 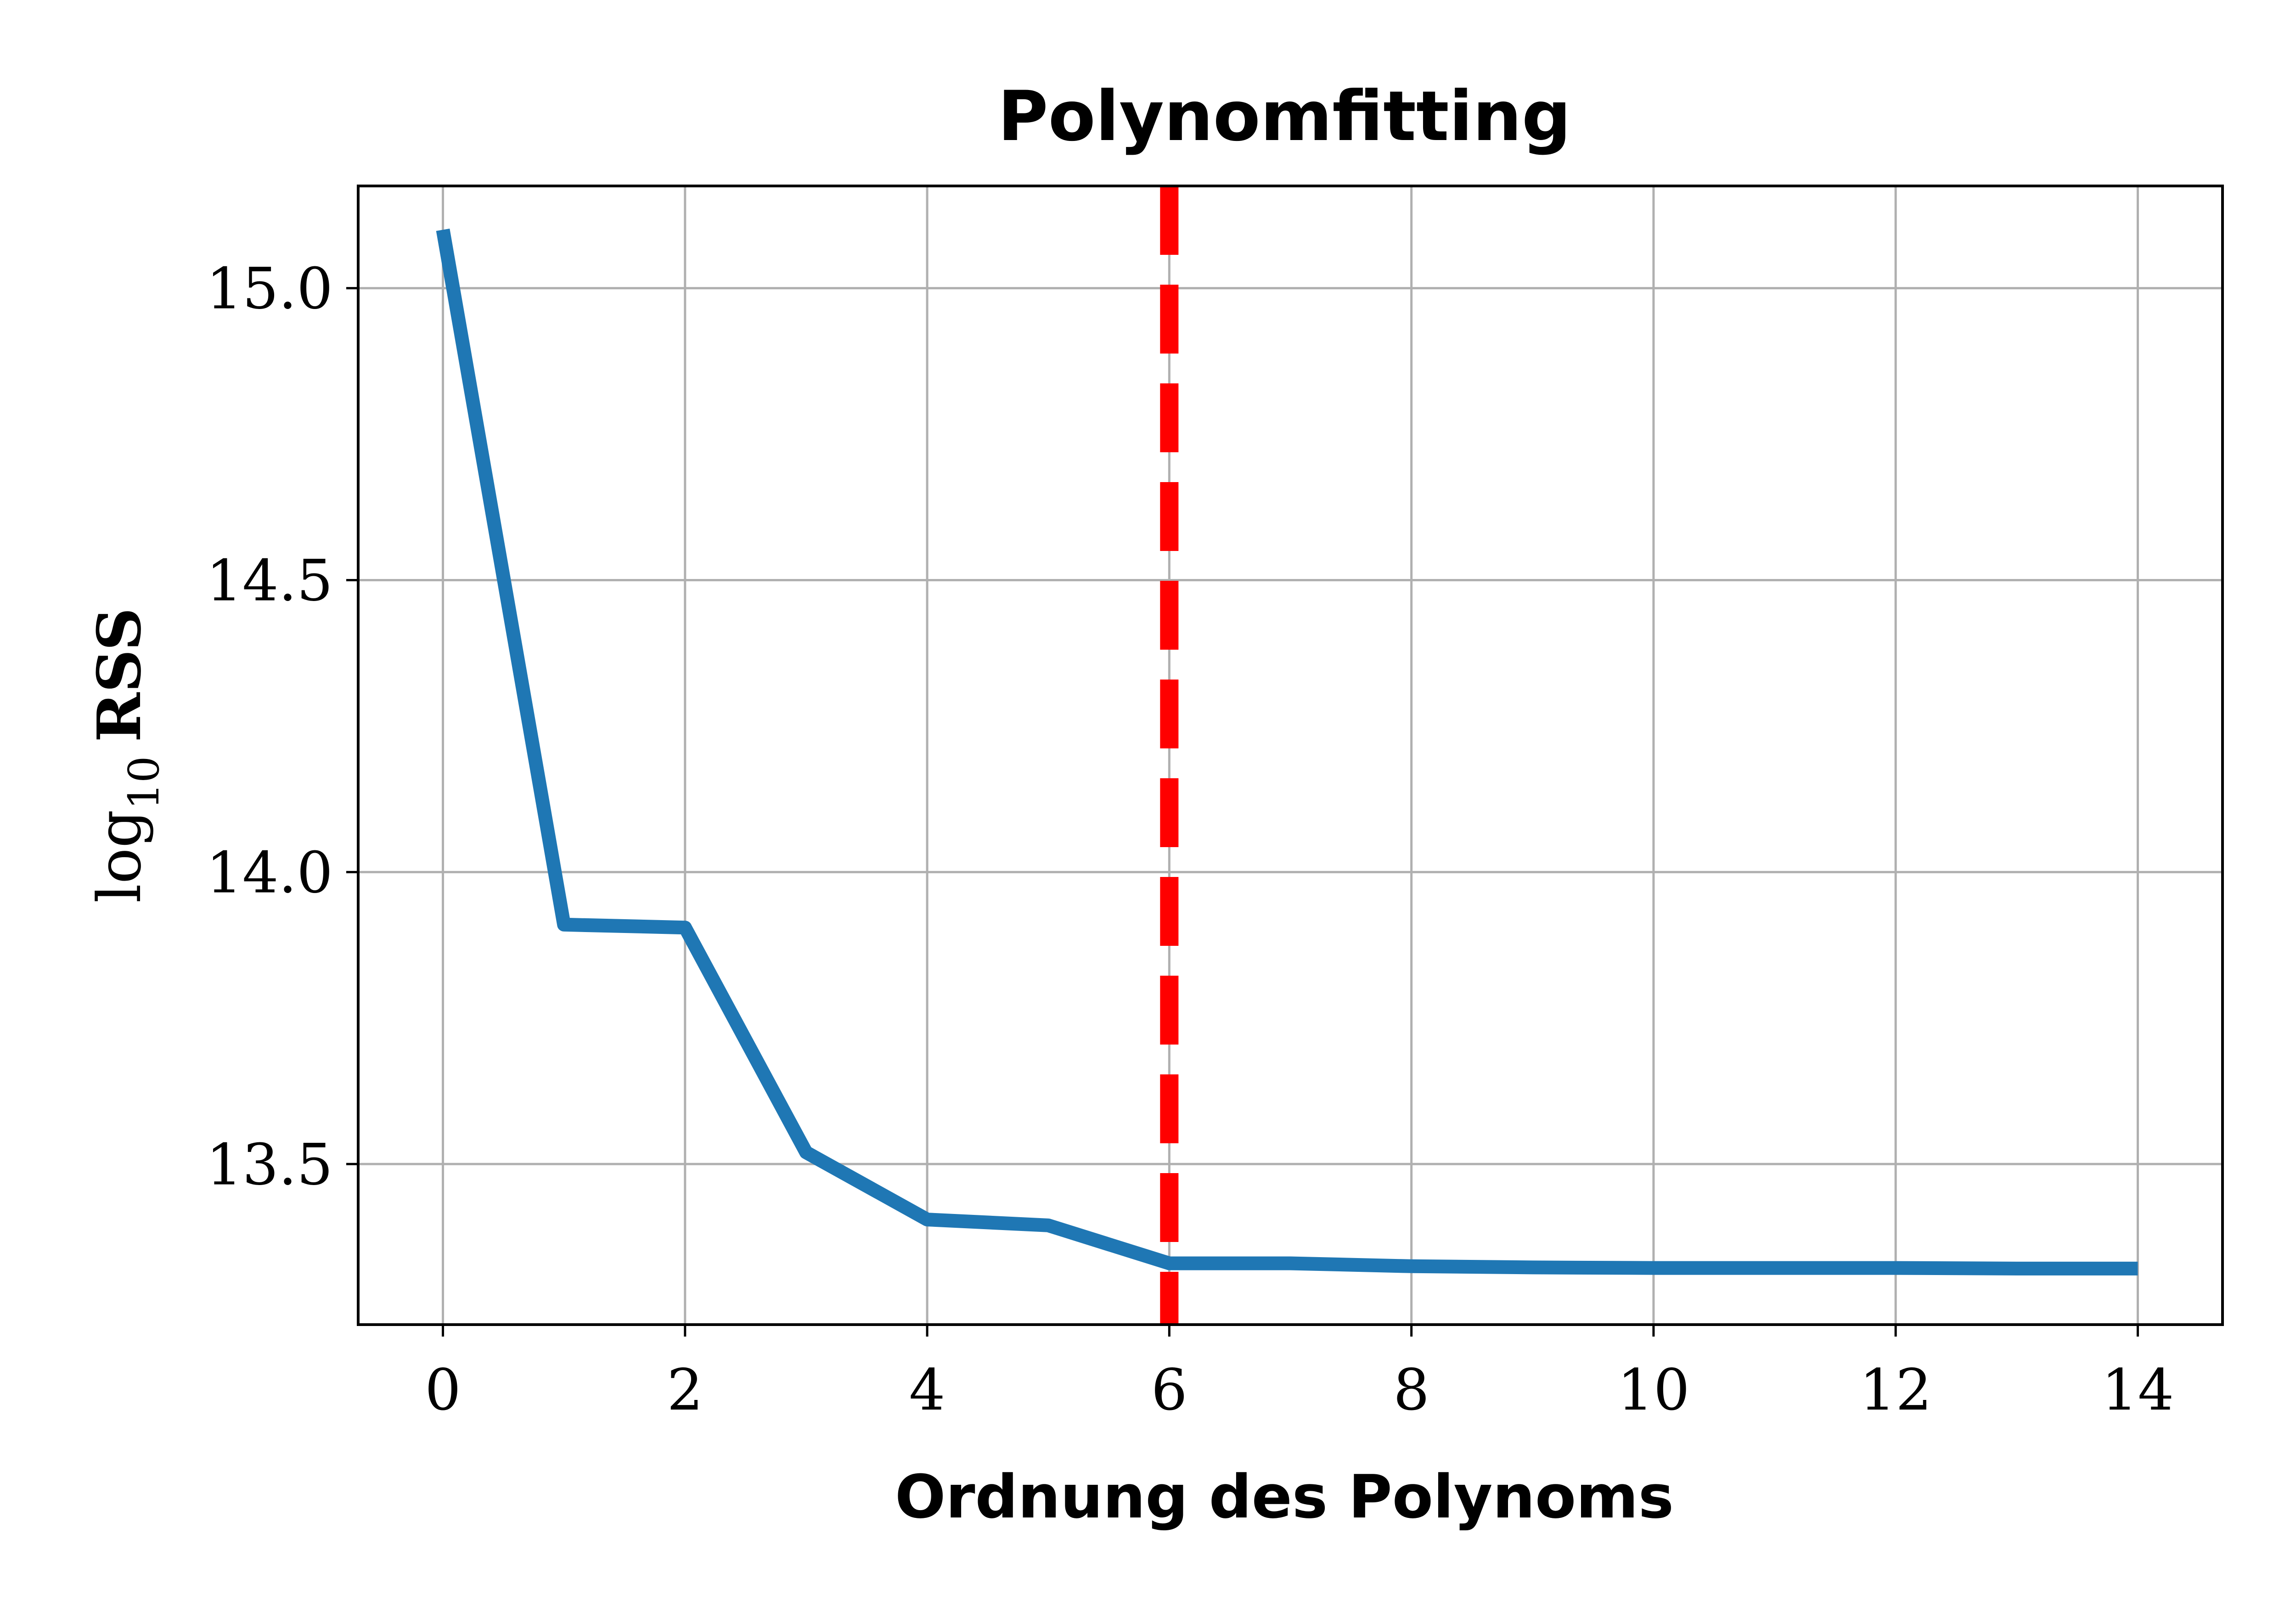 I want to click on y-ticks: 13.5 14.0 14.5 15.0, so click(x=282, y=727).